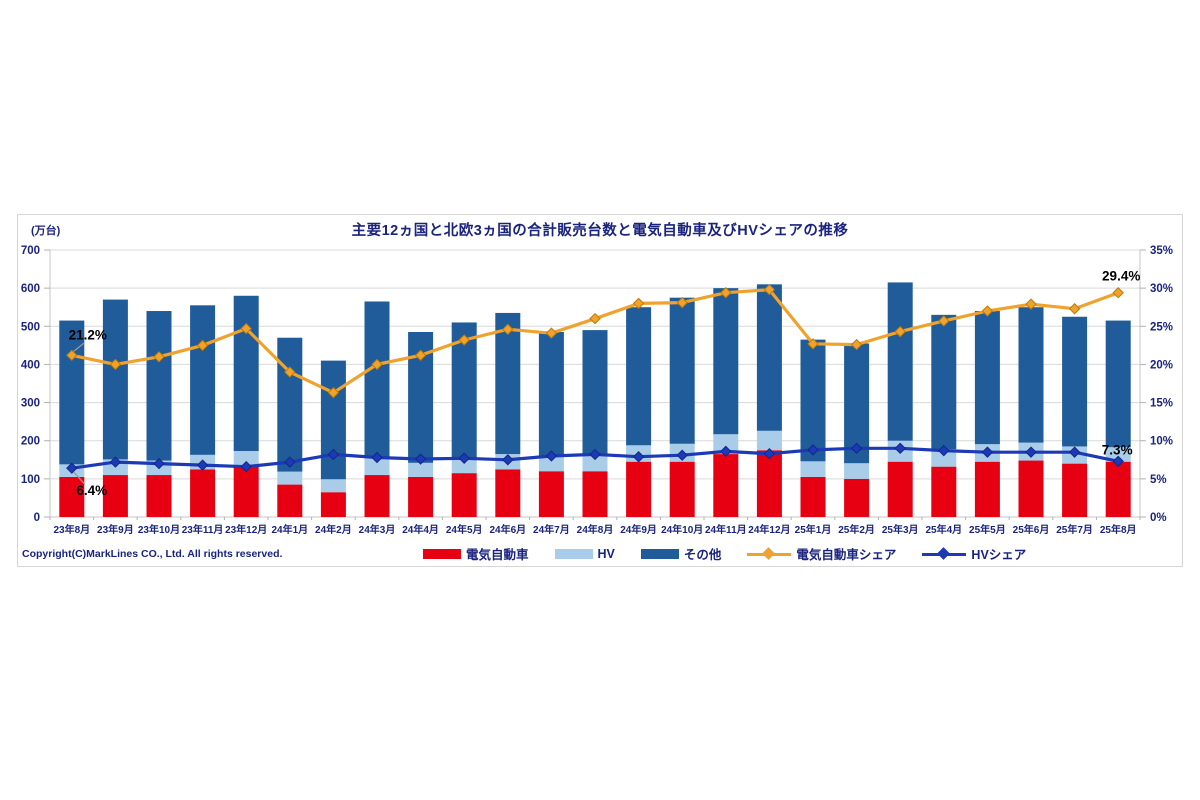  I want to click on legend-label: 電気自動車シェア, so click(846, 555).